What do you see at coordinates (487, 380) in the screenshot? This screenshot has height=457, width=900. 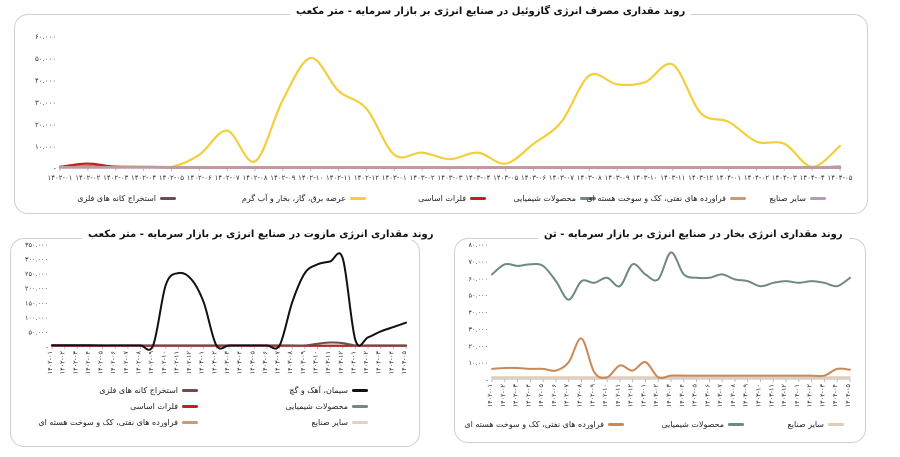 I see `y-tick-label: -` at bounding box center [487, 380].